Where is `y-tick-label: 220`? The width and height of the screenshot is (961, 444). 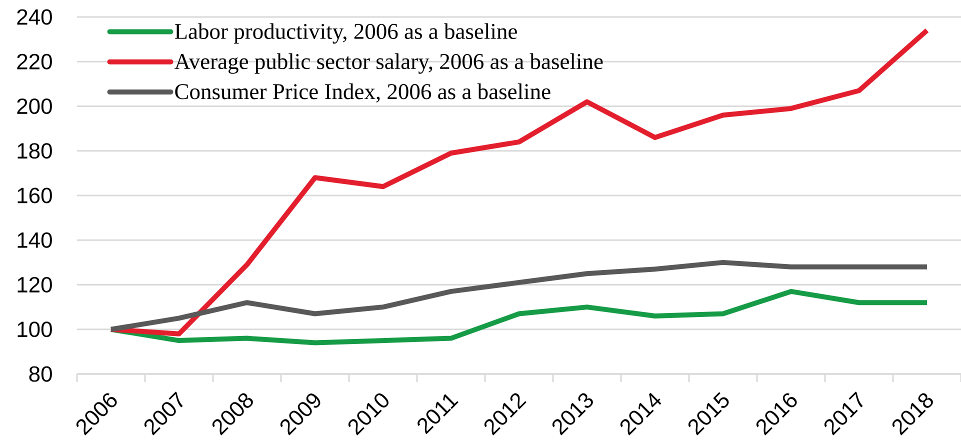
y-tick-label: 220 is located at coordinates (34, 62).